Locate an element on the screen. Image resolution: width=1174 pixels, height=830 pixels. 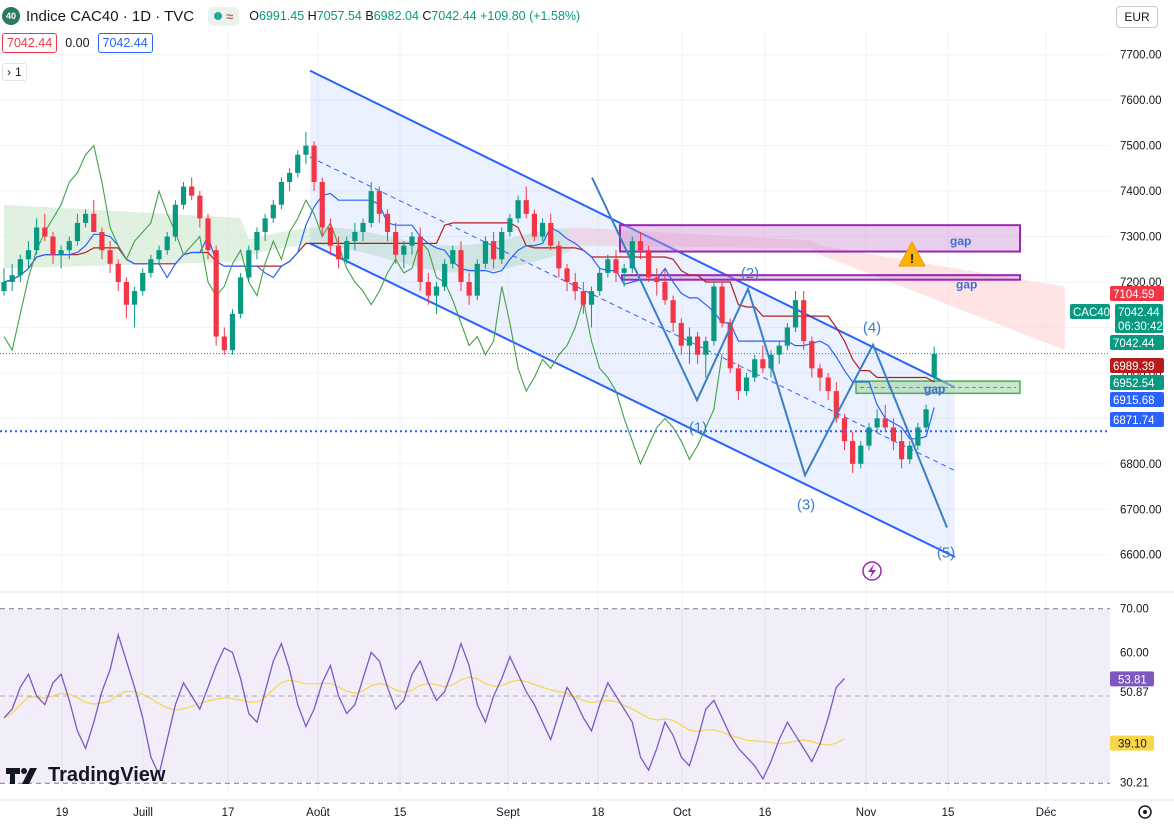
currency-selector: EUR is located at coordinates (1137, 17).